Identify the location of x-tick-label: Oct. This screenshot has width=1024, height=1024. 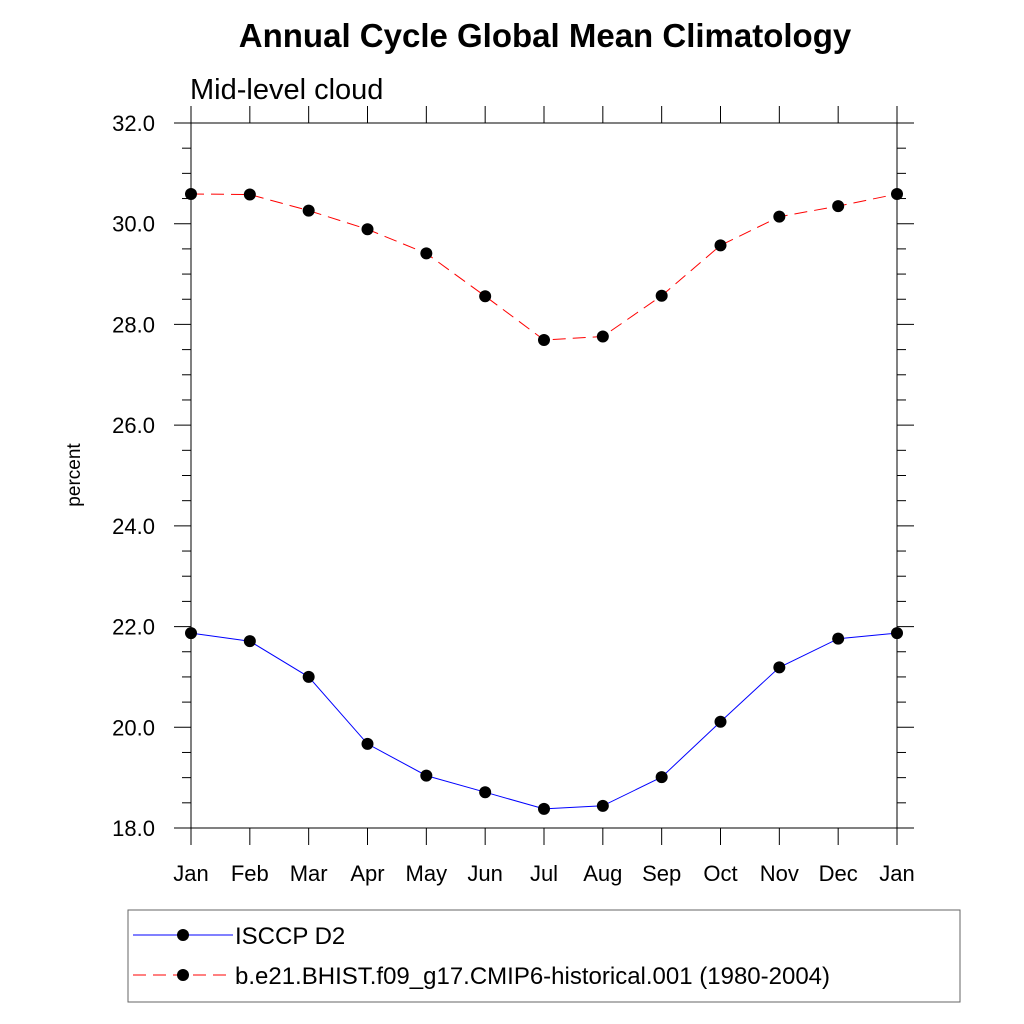
(720, 873).